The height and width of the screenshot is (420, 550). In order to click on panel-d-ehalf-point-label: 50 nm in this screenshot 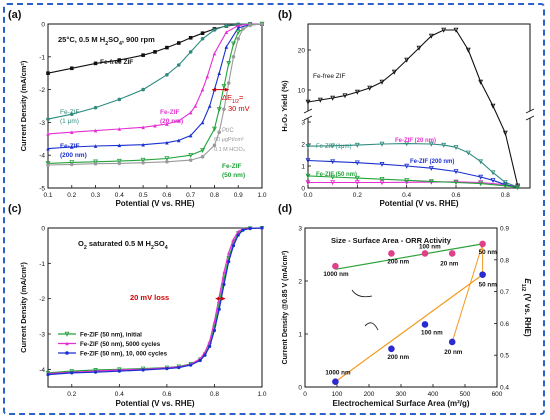, I will do `click(488, 252)`.